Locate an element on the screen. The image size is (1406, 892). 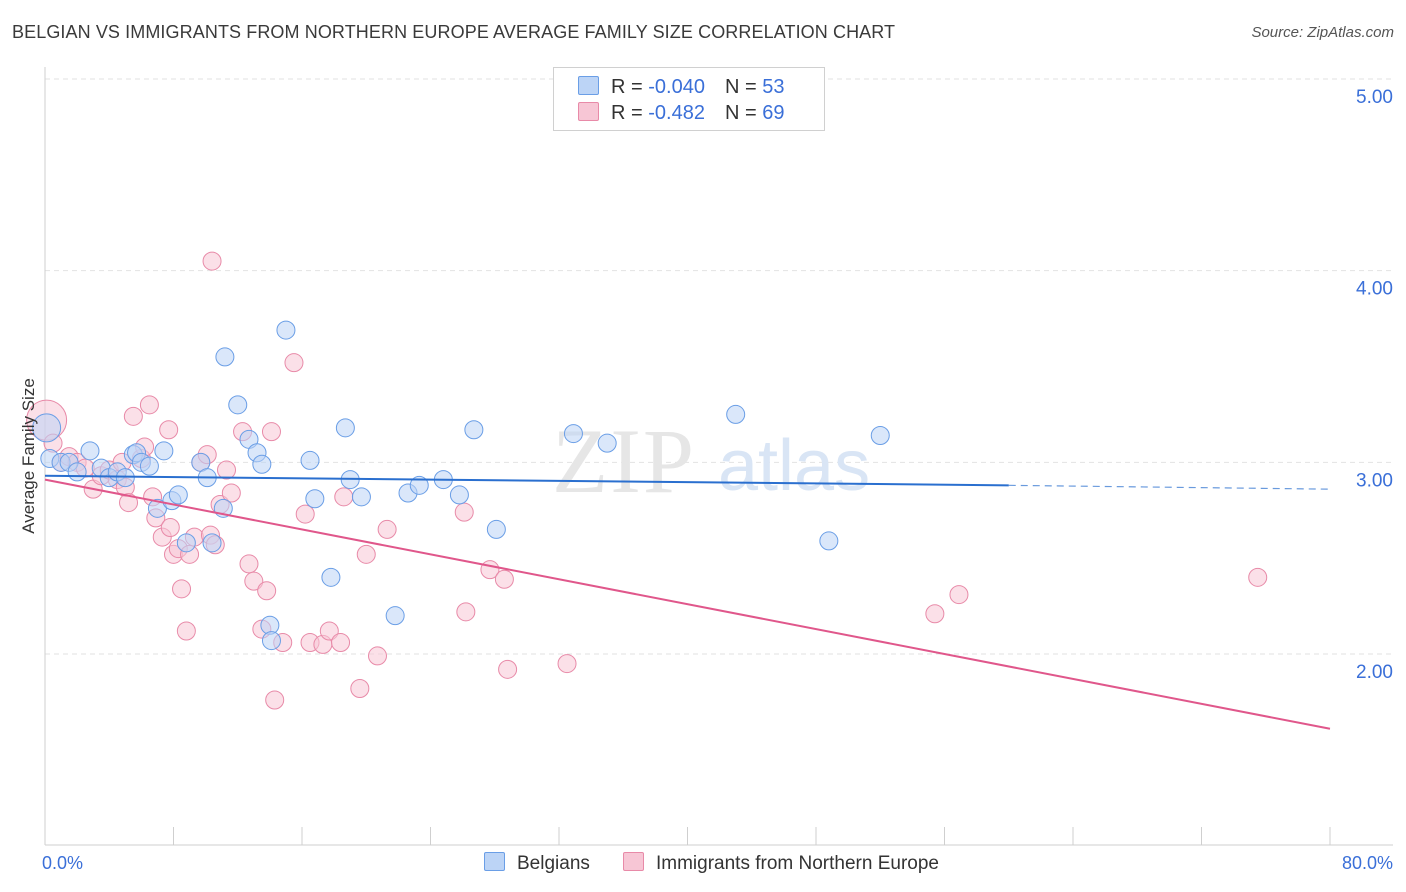
bottom-legend-immigrants: Immigrants from Northern Europe is located at coordinates (781, 863).